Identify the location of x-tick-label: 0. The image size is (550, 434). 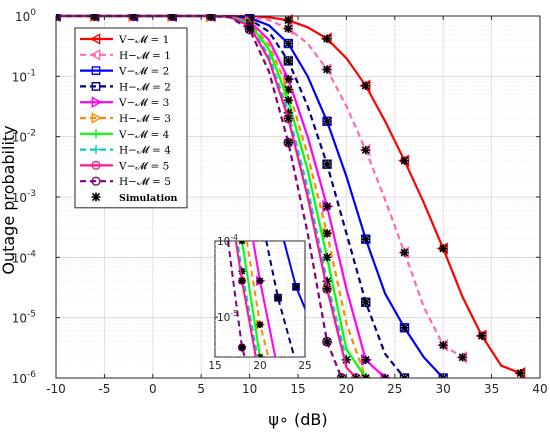
(153, 389).